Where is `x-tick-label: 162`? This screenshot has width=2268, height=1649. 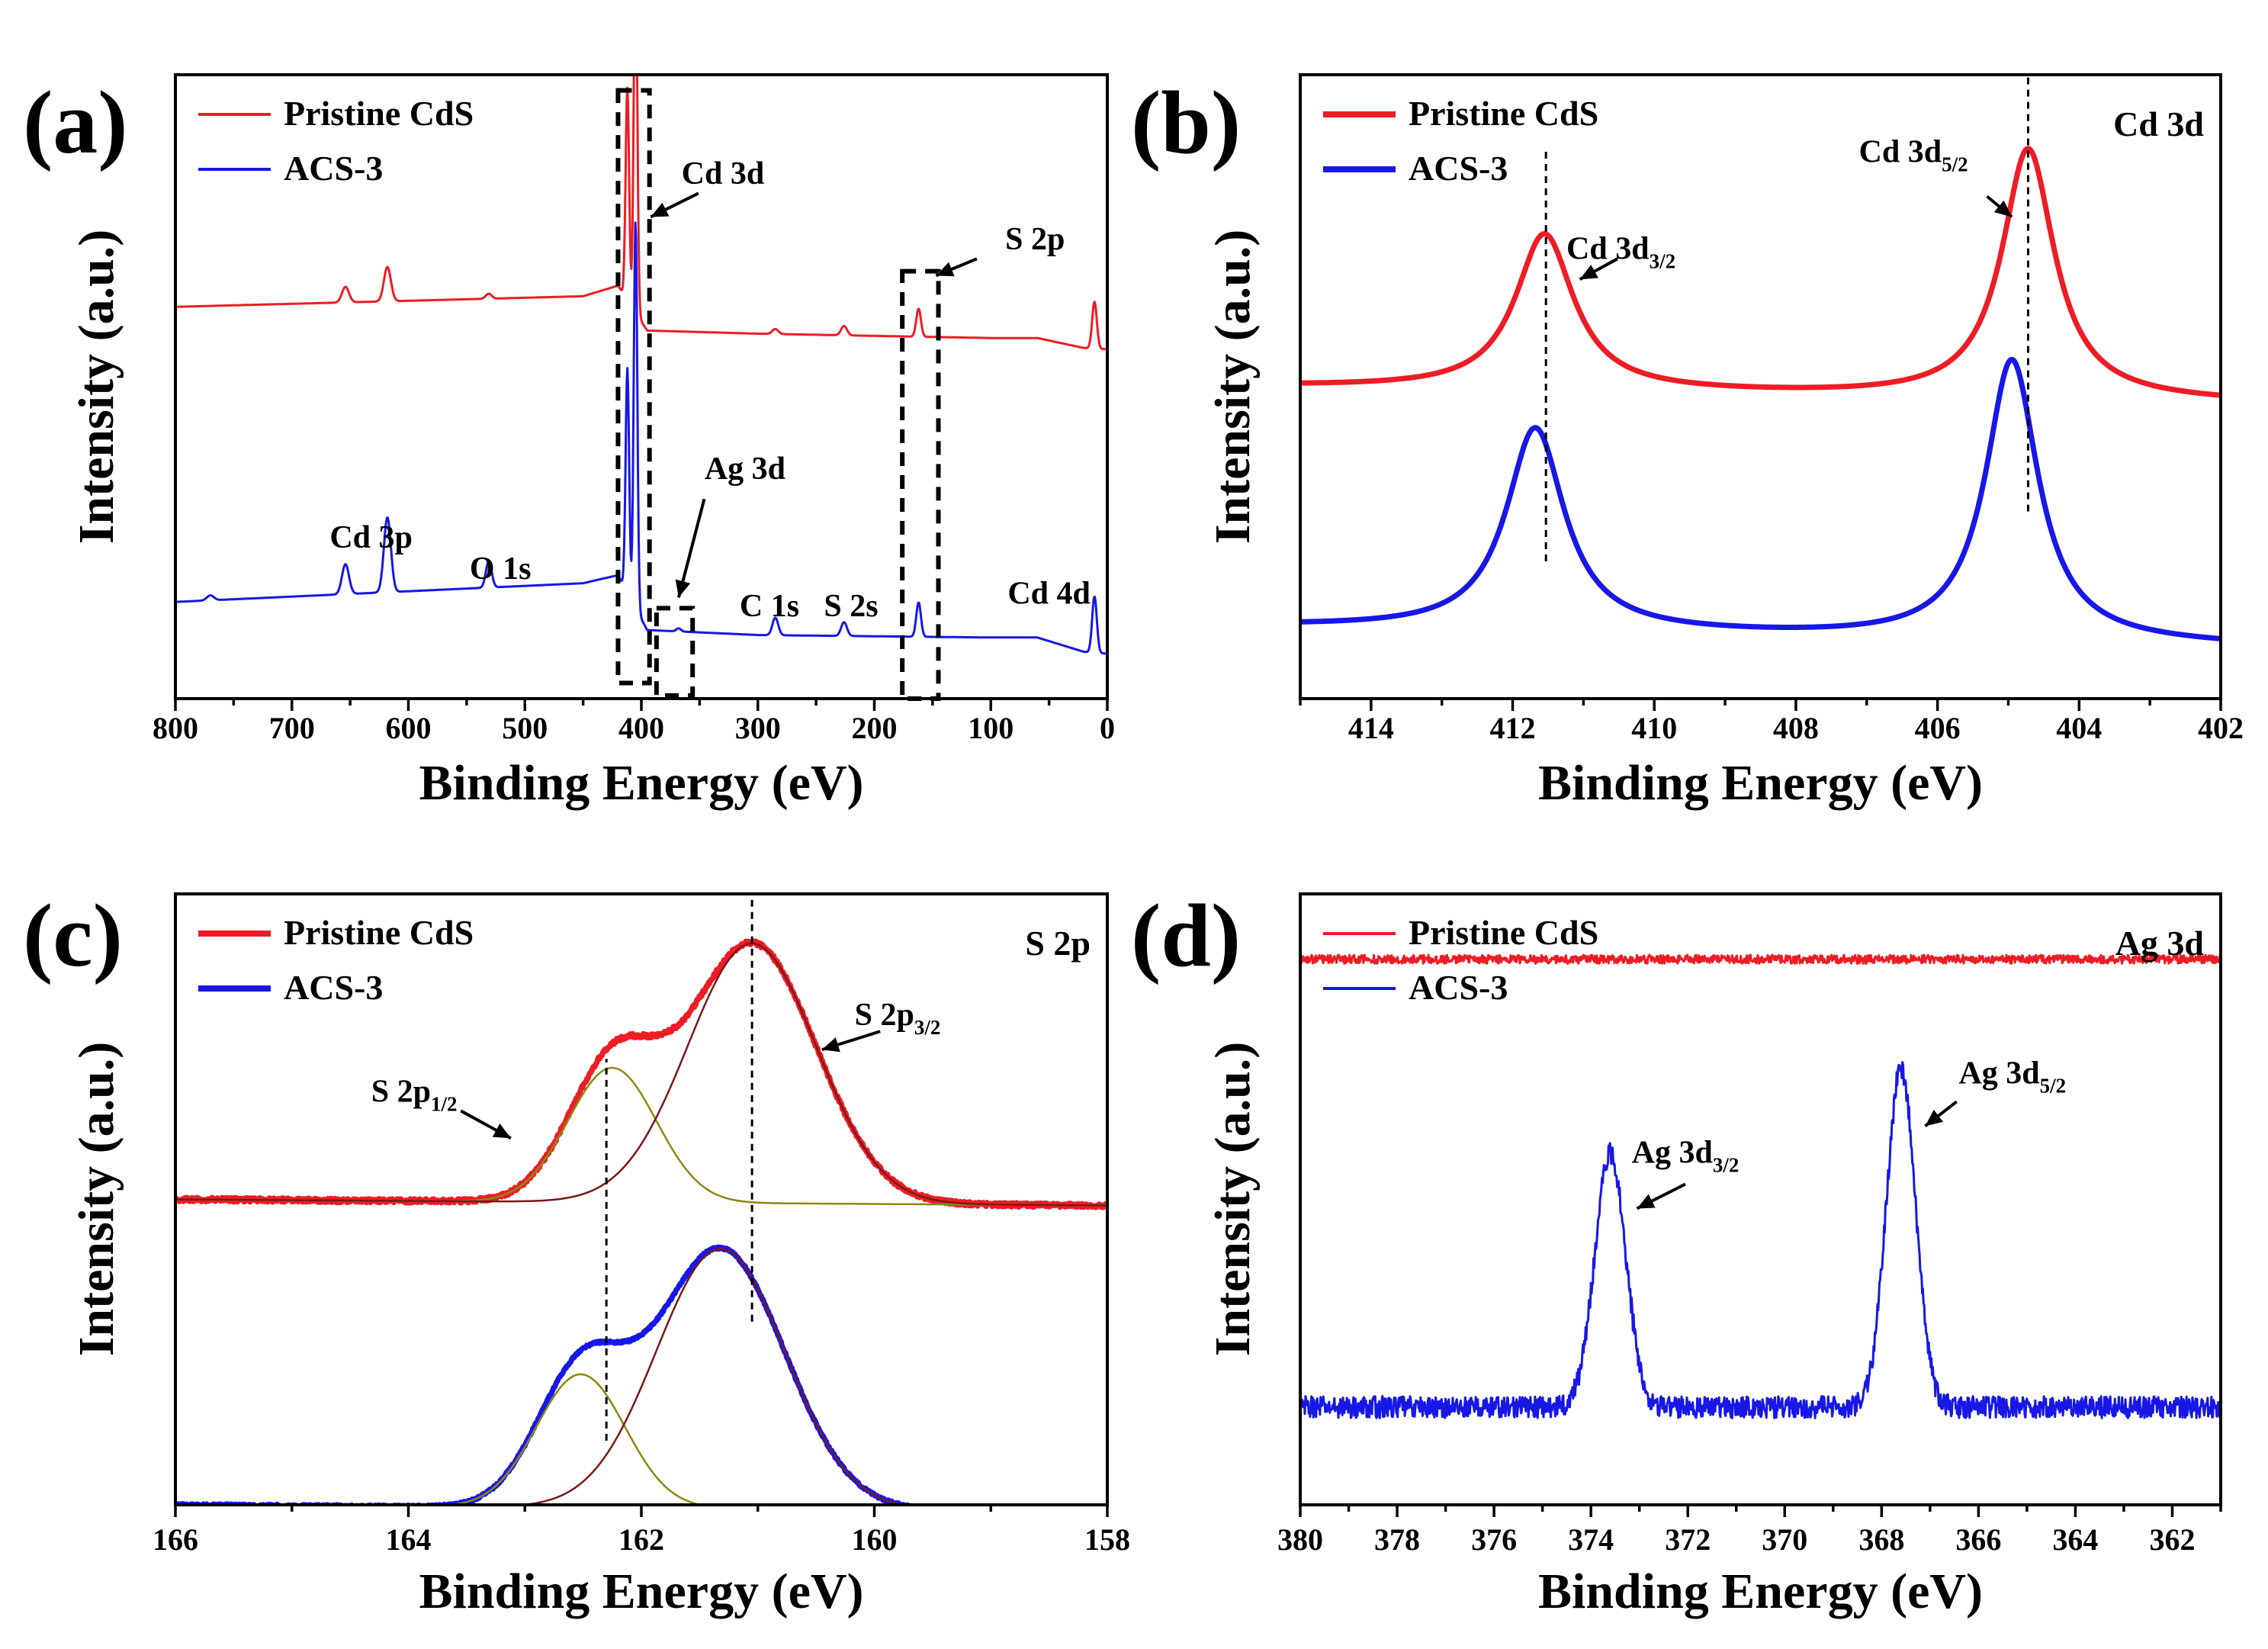 x-tick-label: 162 is located at coordinates (641, 1539).